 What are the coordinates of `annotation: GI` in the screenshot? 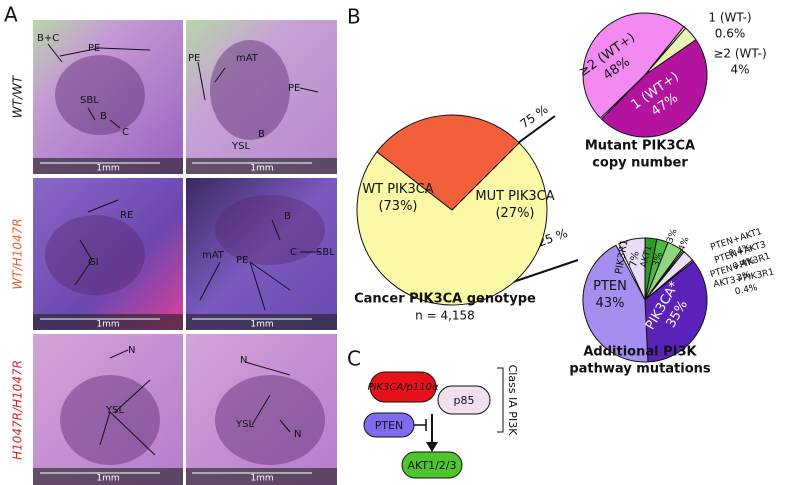 It's located at (93, 262).